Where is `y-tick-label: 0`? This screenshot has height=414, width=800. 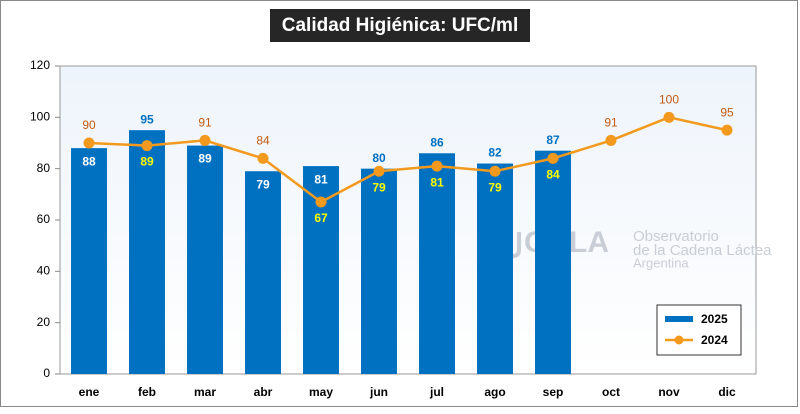 y-tick-label: 0 is located at coordinates (46, 373).